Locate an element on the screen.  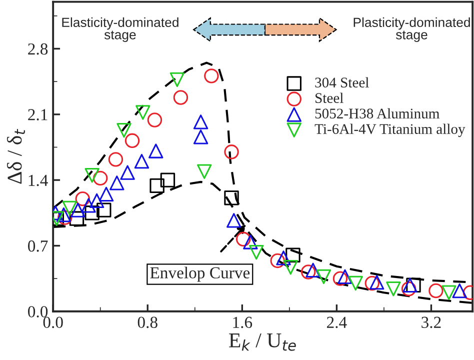
y-tick-label: 0.7 is located at coordinates (38, 246).